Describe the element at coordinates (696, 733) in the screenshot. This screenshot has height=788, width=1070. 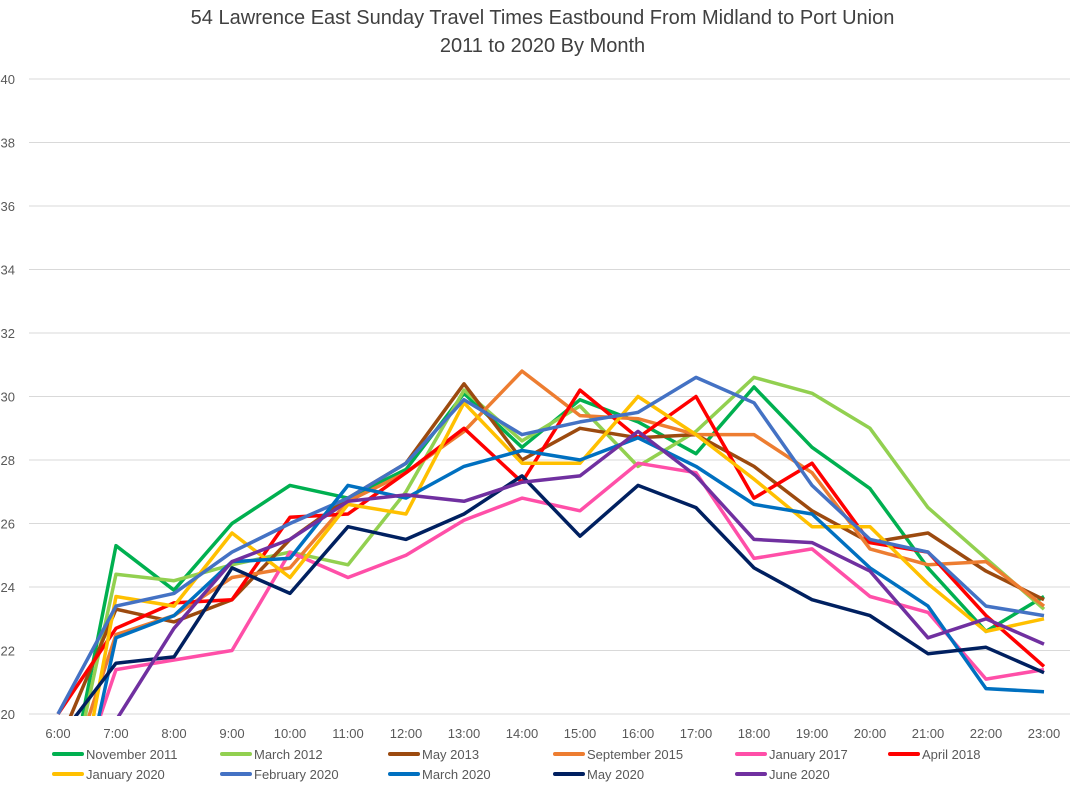
I see `x-tick-label: 17:00` at that location.